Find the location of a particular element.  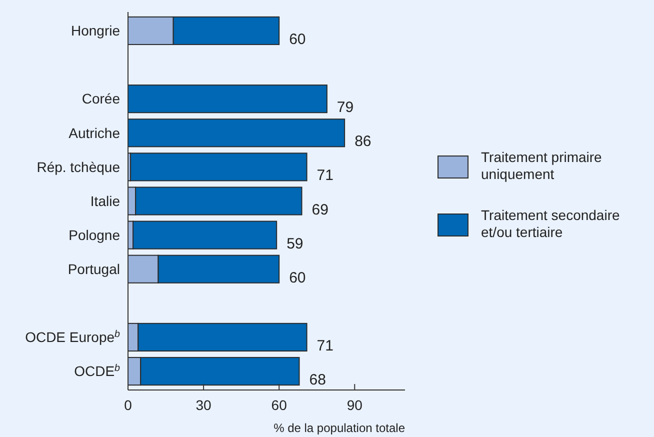

total-label: 59 is located at coordinates (295, 243).